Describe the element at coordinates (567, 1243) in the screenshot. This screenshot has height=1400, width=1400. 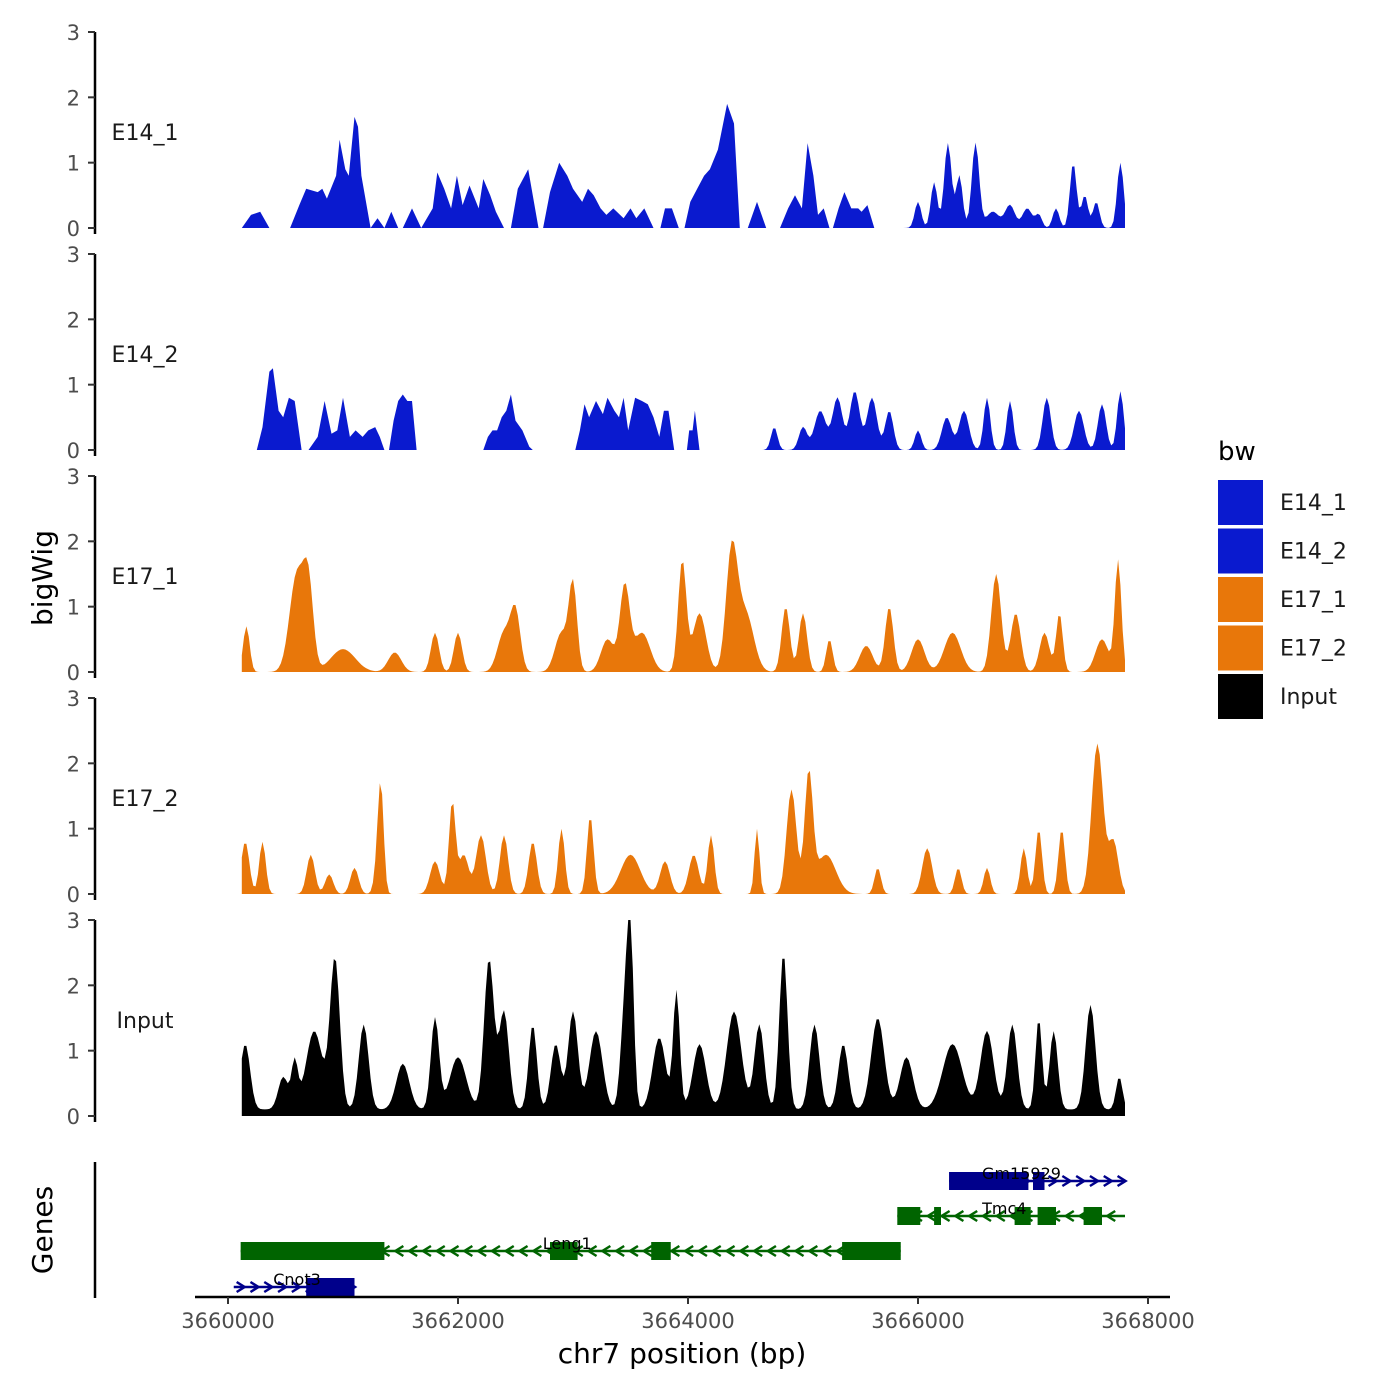
I see `gene-label: Leng1` at that location.